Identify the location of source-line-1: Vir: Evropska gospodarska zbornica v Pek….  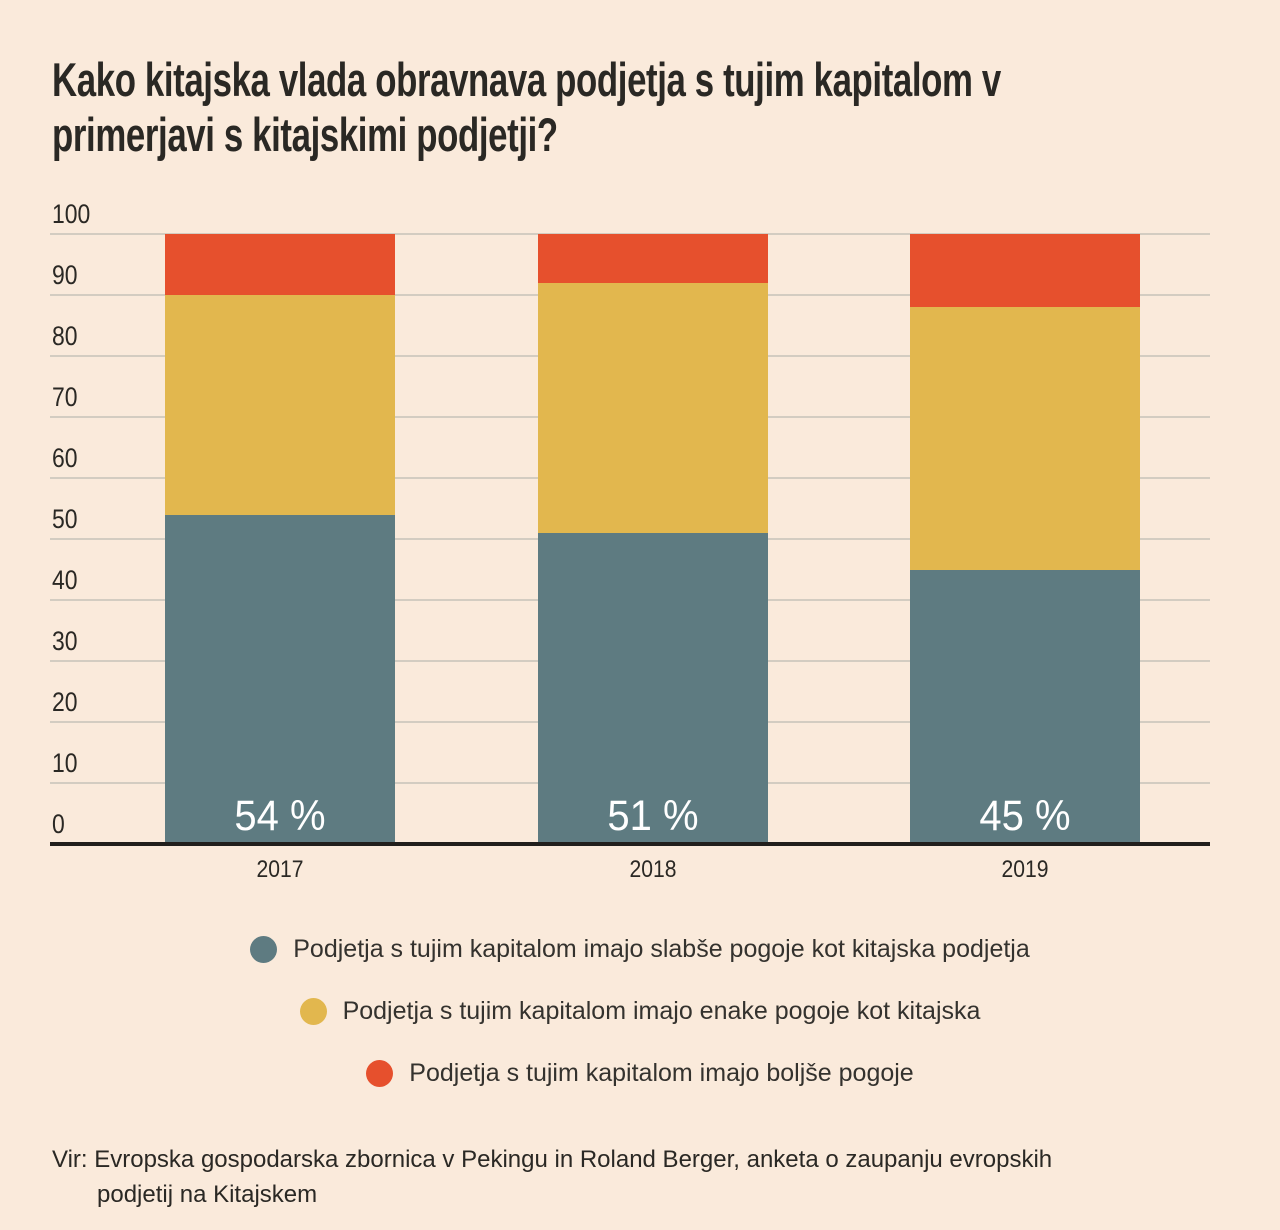
(552, 1159).